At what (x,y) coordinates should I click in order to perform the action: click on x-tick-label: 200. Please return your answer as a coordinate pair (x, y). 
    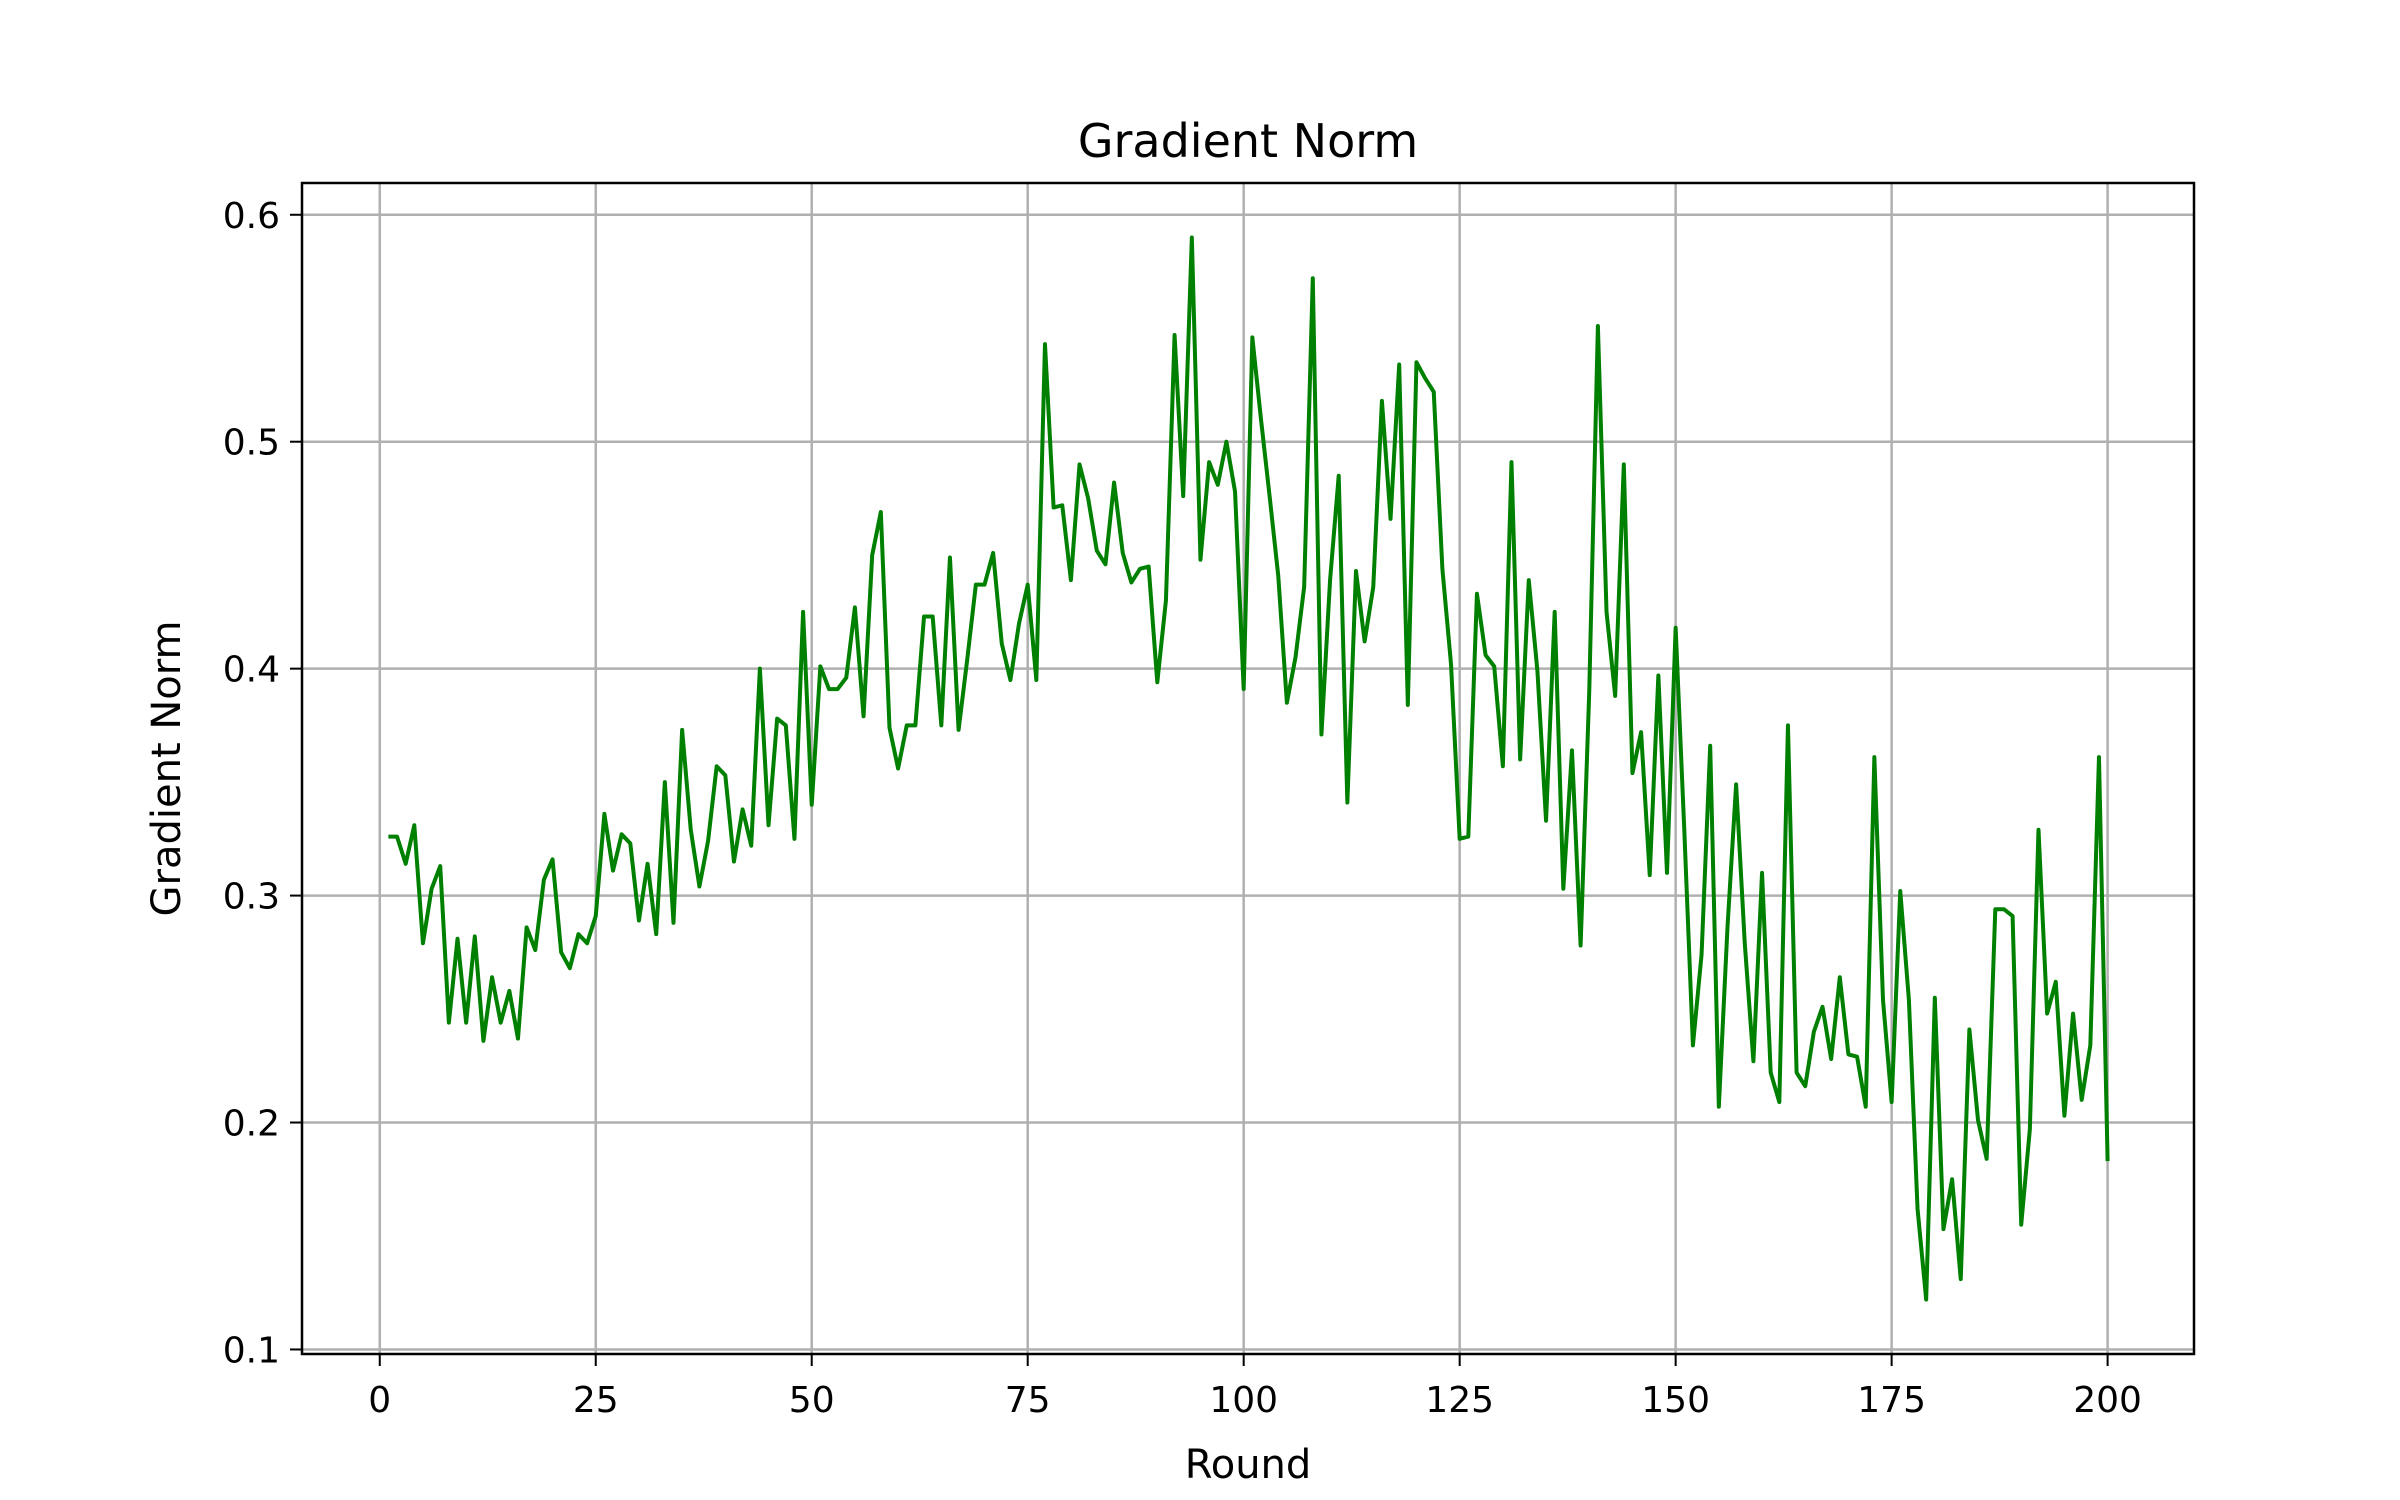
    Looking at the image, I should click on (2107, 1400).